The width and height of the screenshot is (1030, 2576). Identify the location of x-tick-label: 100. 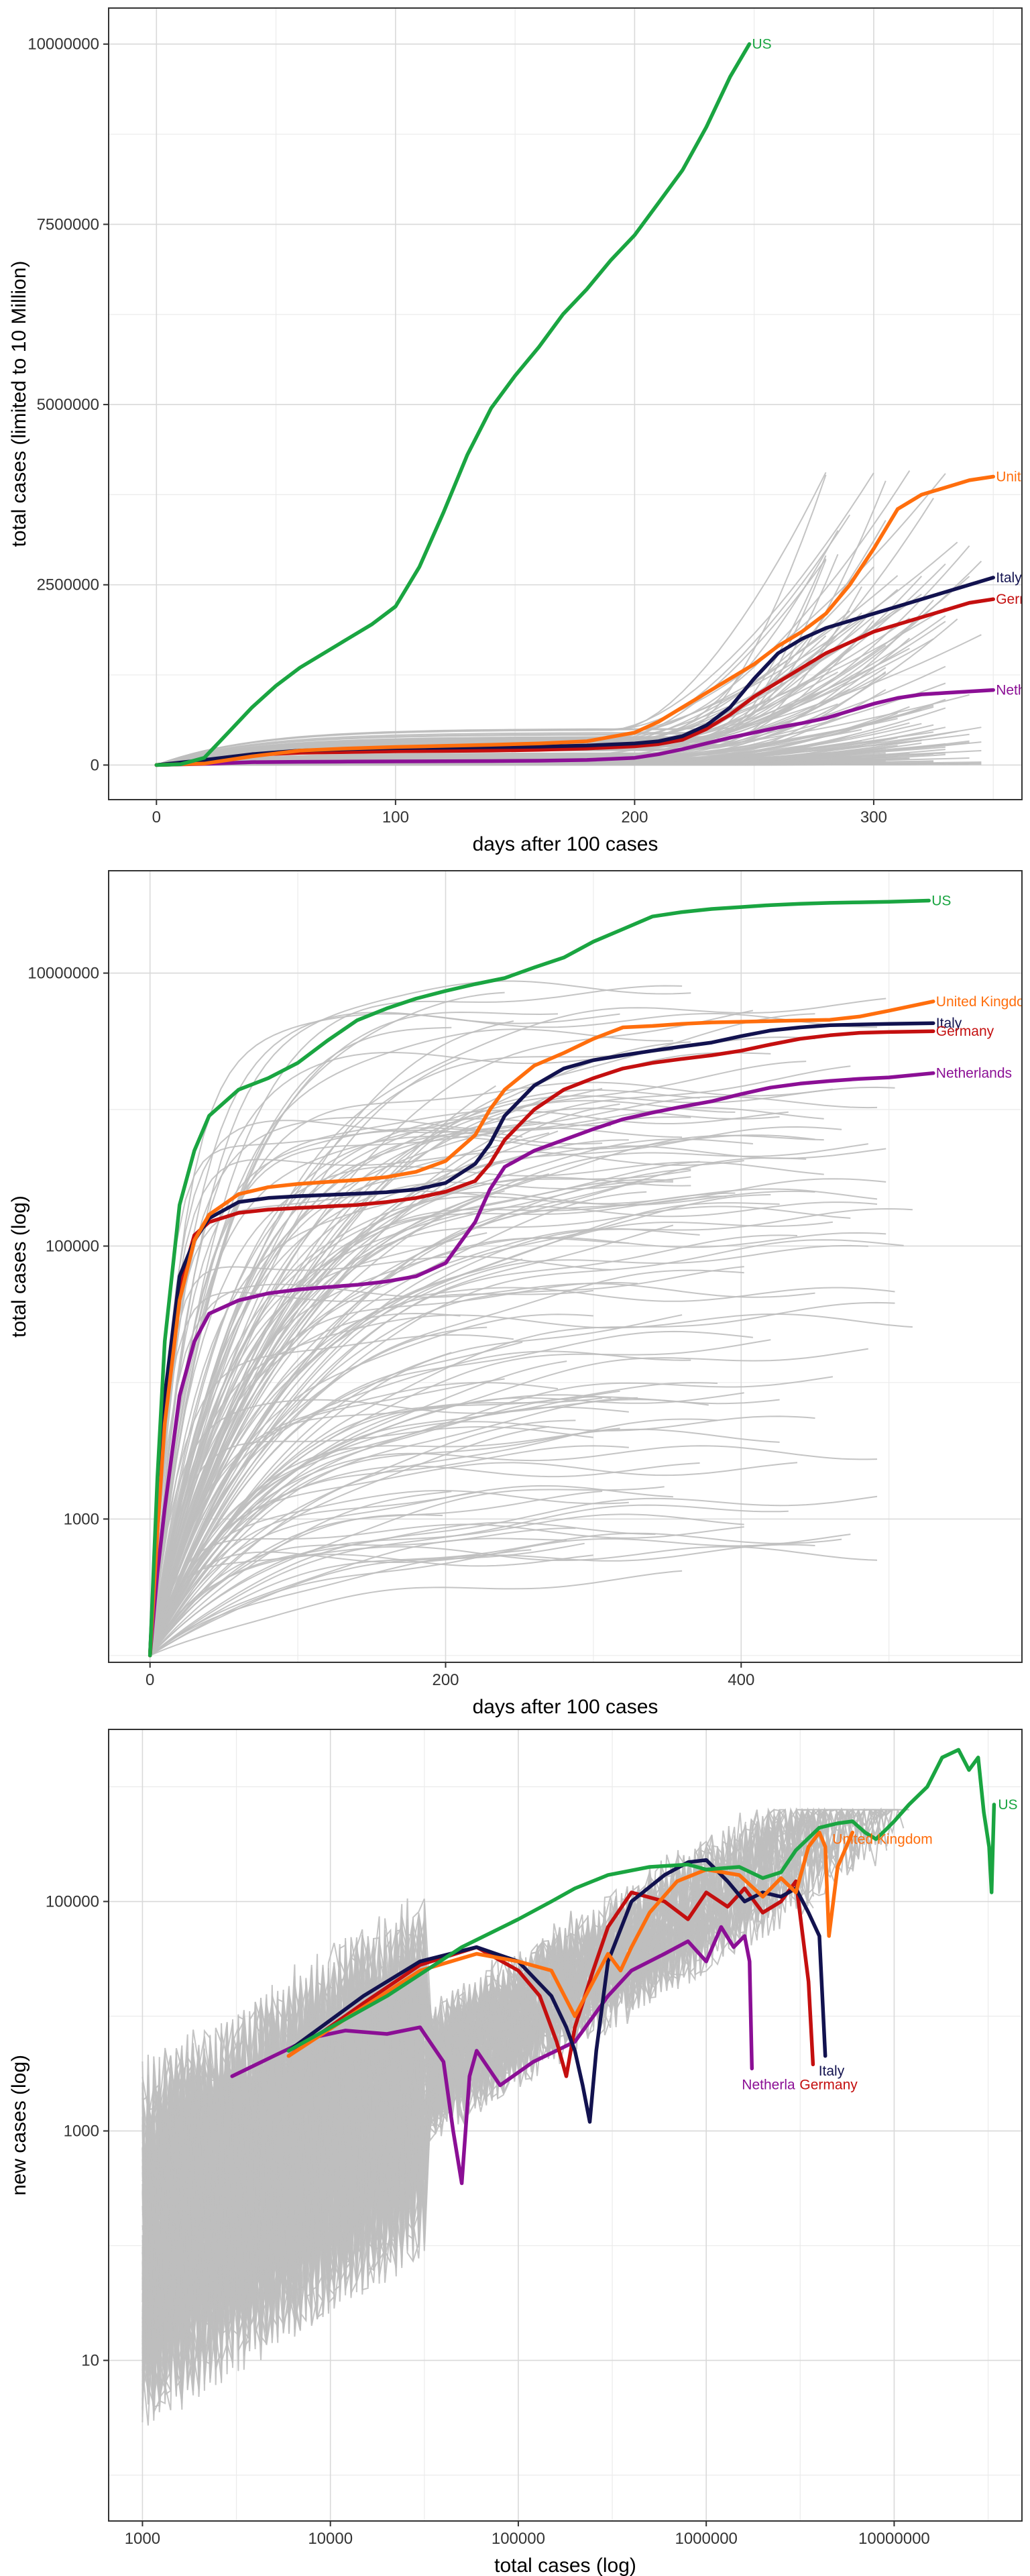
(395, 817).